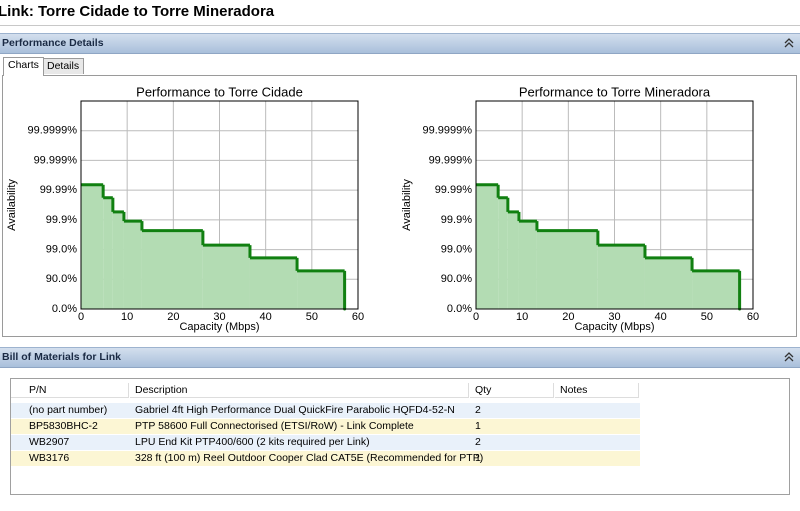 This screenshot has width=800, height=511. I want to click on column-header: Qty, so click(512, 390).